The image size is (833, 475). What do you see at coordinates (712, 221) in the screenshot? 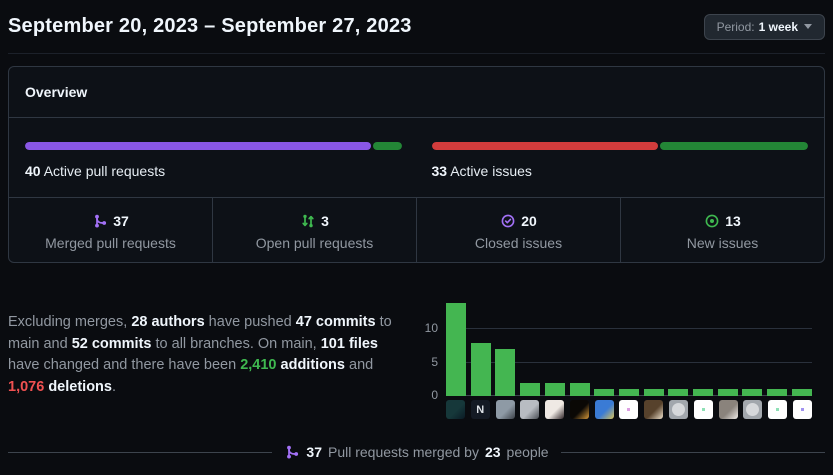
I see `issue-opened-icon` at bounding box center [712, 221].